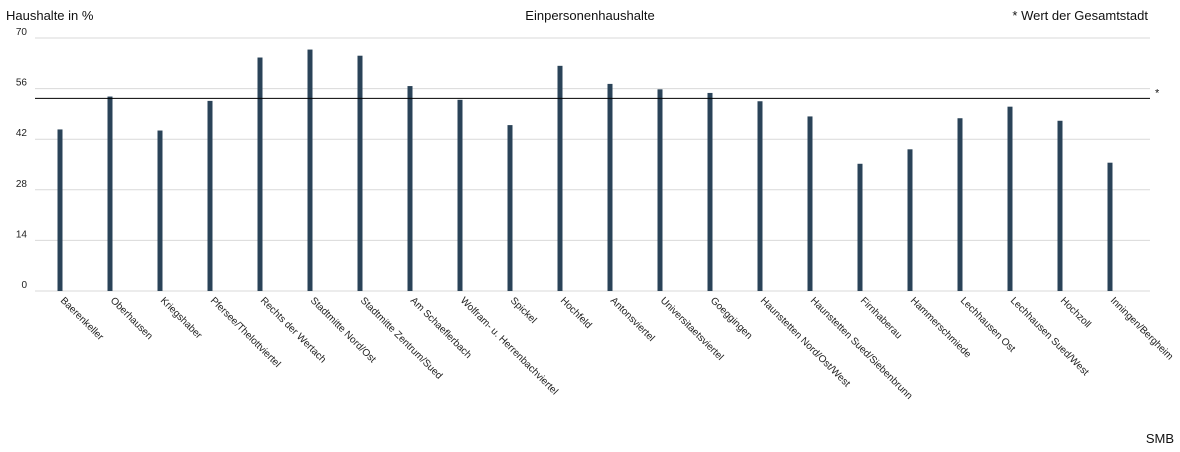 The height and width of the screenshot is (452, 1180). What do you see at coordinates (1141, 328) in the screenshot?
I see `x-tick-label: Inningen/Bergheim` at bounding box center [1141, 328].